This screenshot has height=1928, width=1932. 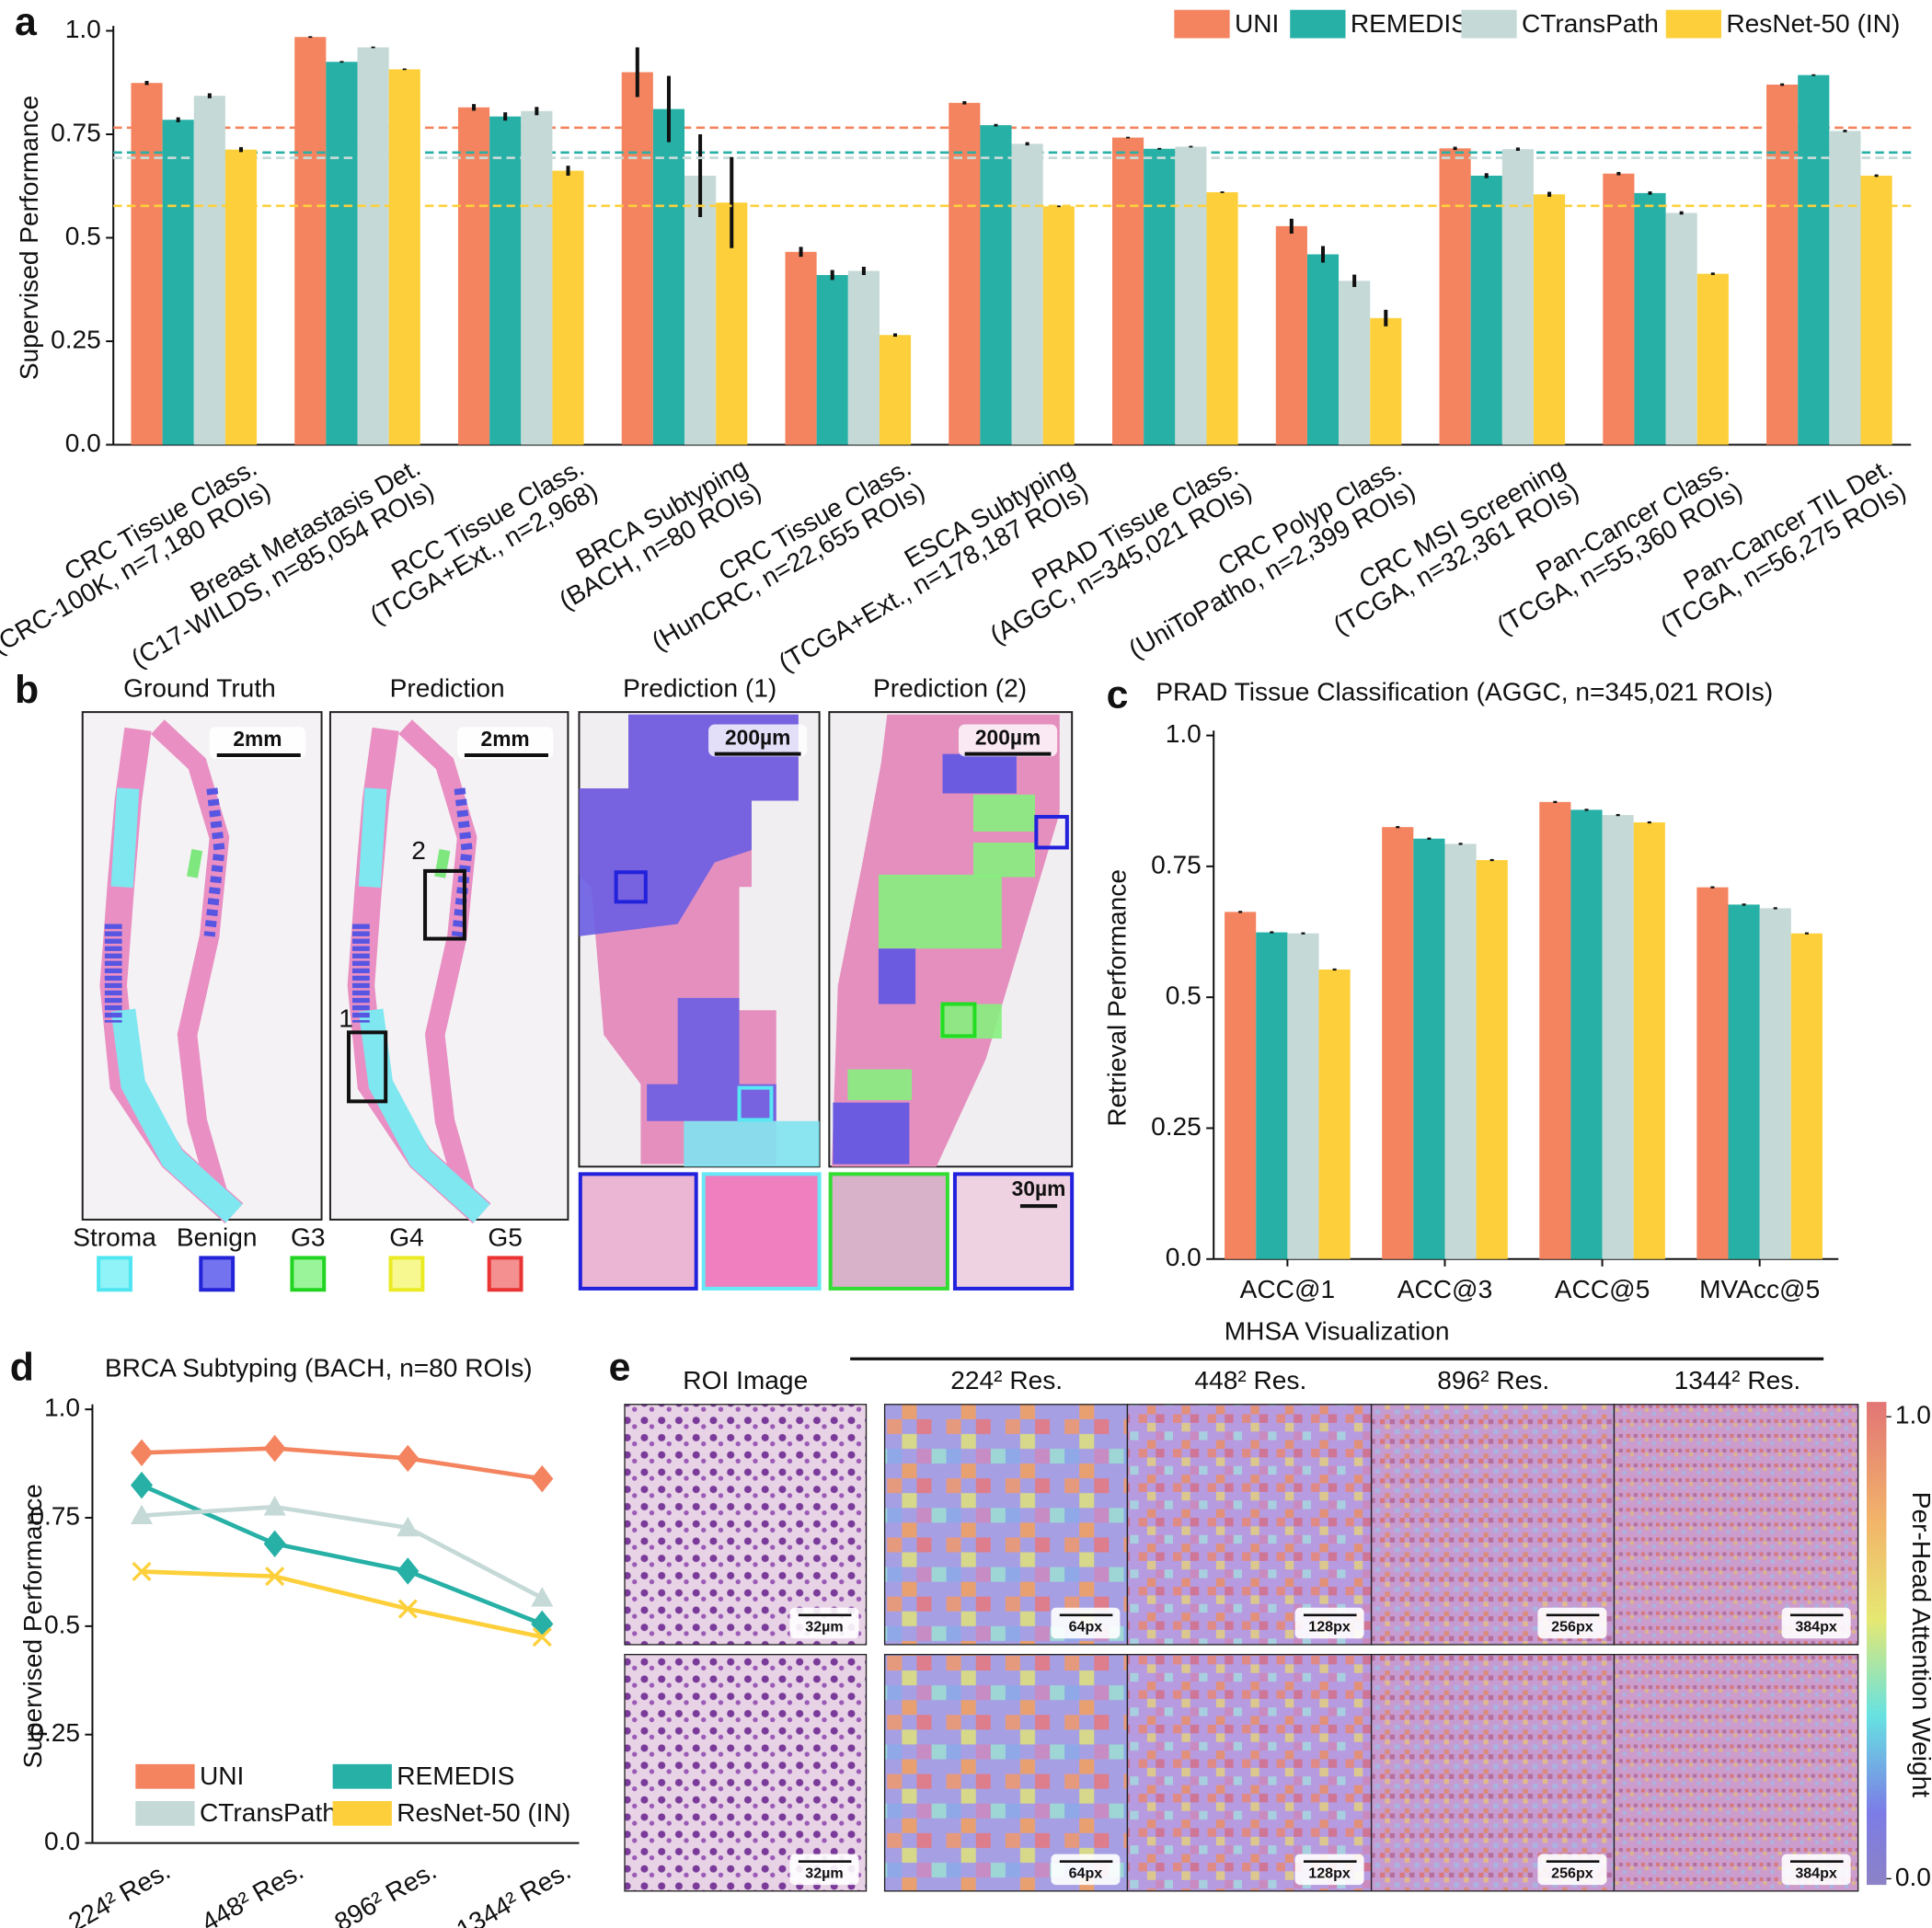 I want to click on column-title: ROI Image, so click(x=745, y=1380).